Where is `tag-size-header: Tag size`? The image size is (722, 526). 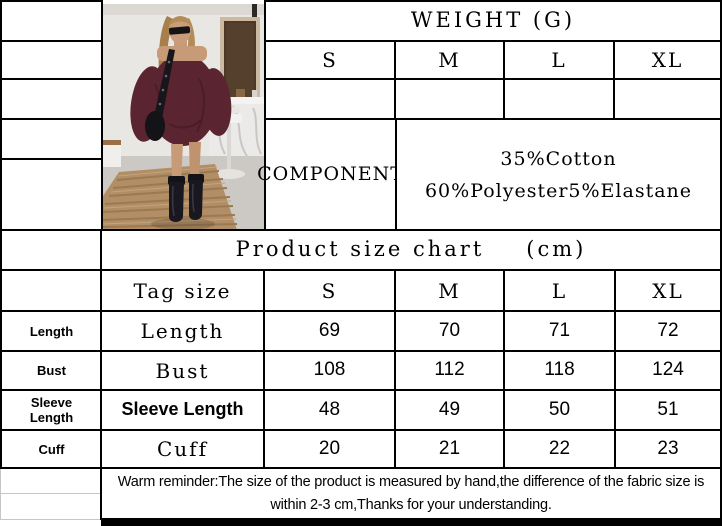 tag-size-header: Tag size is located at coordinates (182, 290).